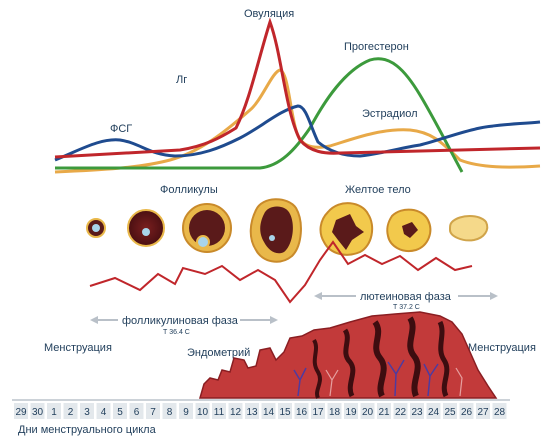 The height and width of the screenshot is (440, 560). I want to click on day-label: 3, so click(87, 412).